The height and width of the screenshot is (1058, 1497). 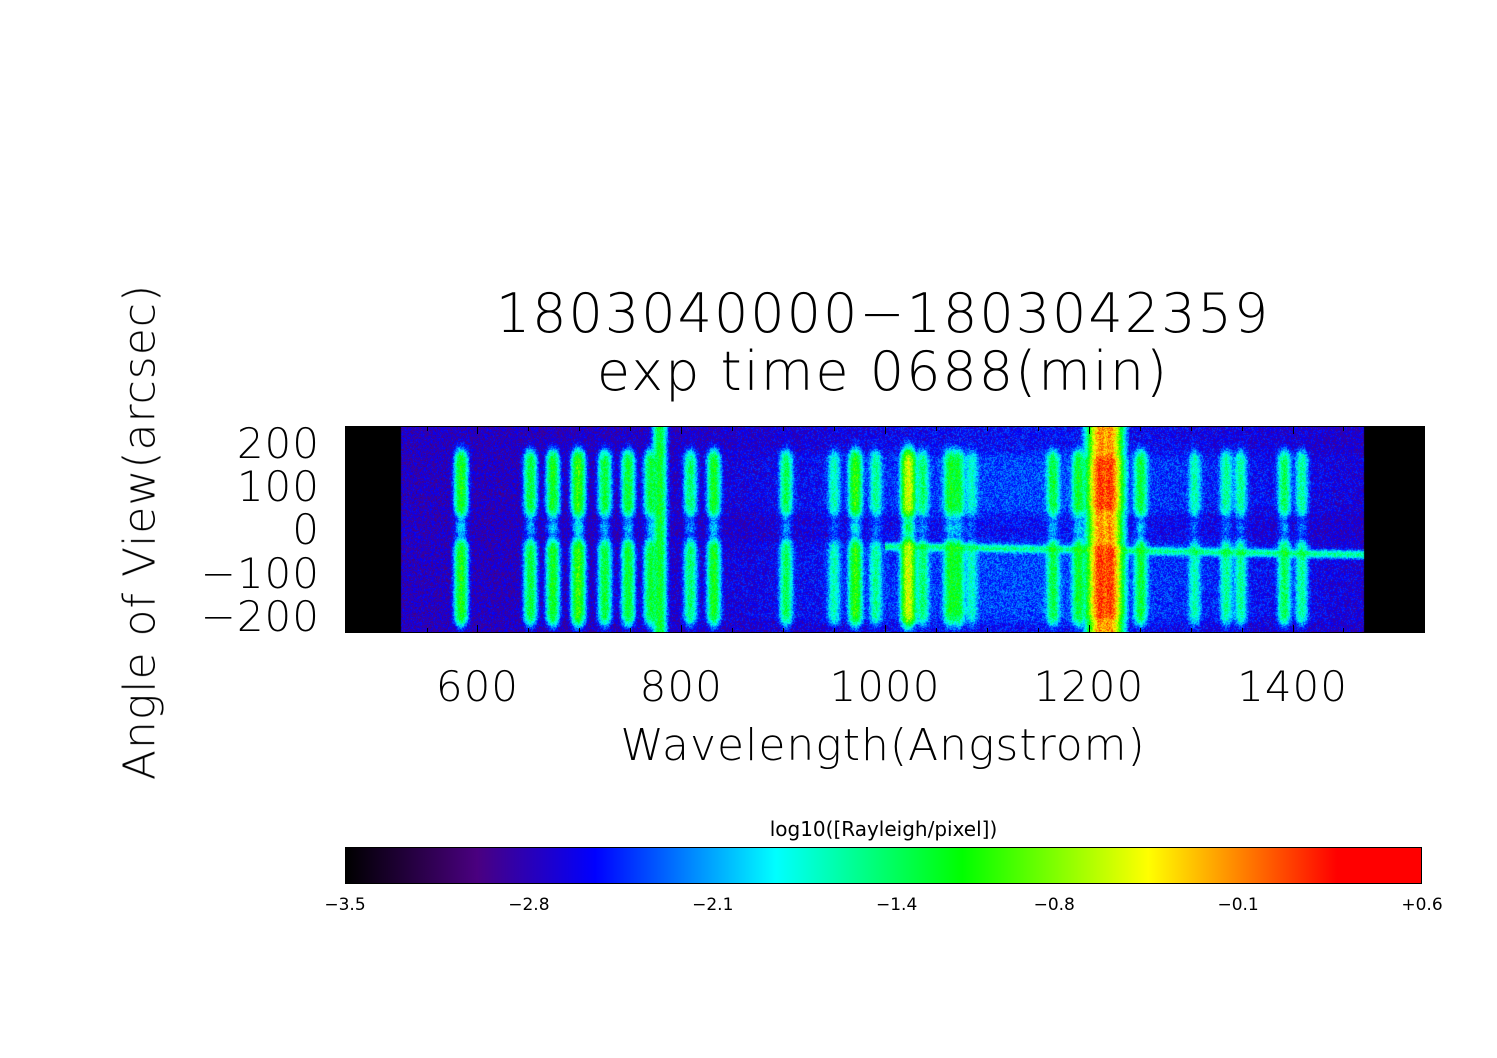 I want to click on x-tick-label: 1200, so click(x=1089, y=686).